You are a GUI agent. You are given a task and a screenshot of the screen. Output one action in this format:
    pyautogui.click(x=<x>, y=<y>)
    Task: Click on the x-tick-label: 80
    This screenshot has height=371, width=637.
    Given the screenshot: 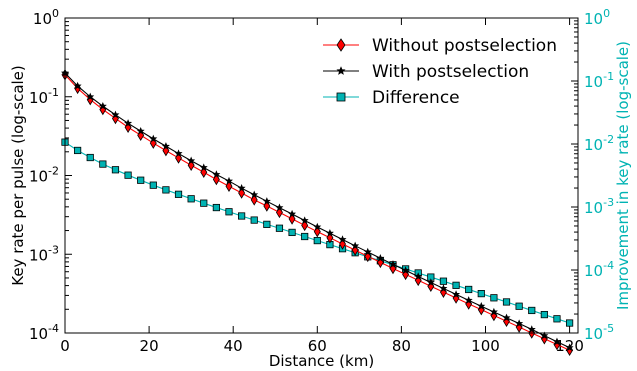 What is the action you would take?
    pyautogui.click(x=401, y=346)
    